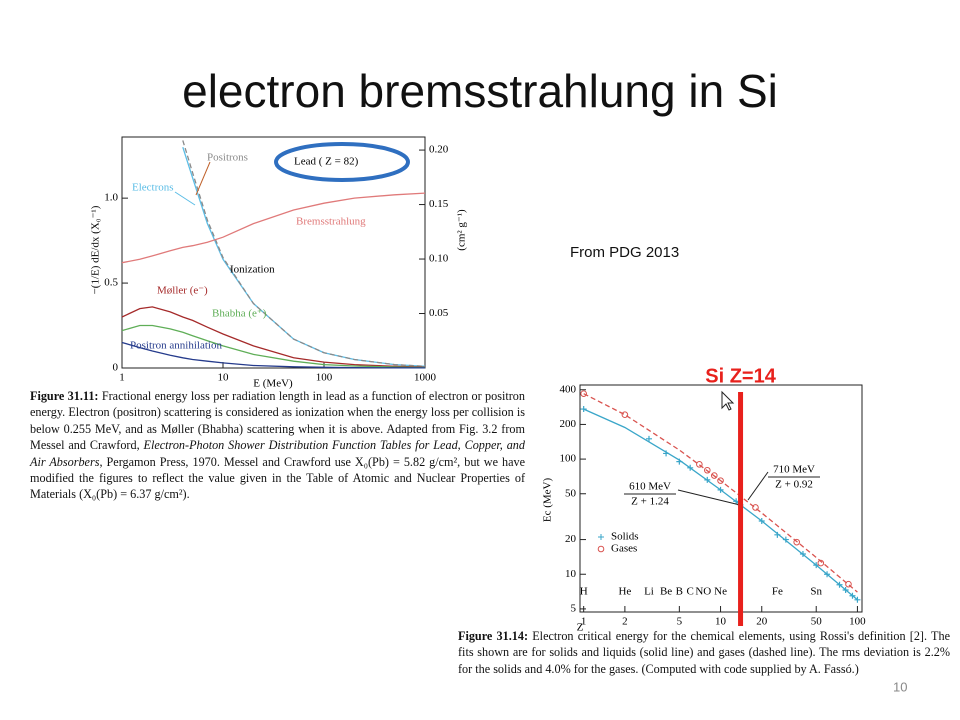  Describe the element at coordinates (699, 592) in the screenshot. I see `element-label: N` at that location.